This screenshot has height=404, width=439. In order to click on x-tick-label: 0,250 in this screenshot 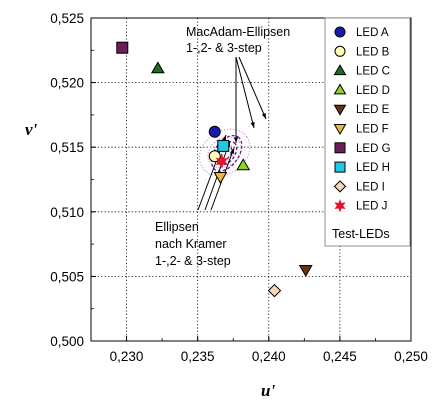, I will do `click(411, 356)`.